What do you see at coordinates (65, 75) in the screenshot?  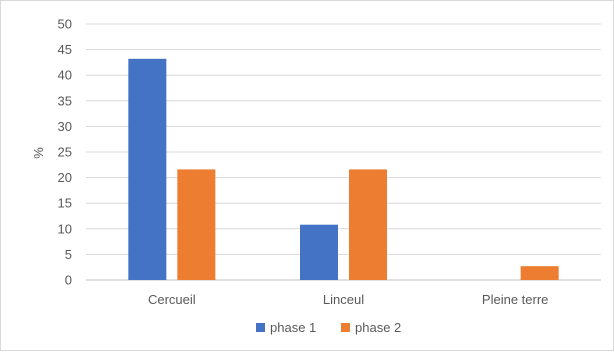 I see `y-tick-label: 40` at bounding box center [65, 75].